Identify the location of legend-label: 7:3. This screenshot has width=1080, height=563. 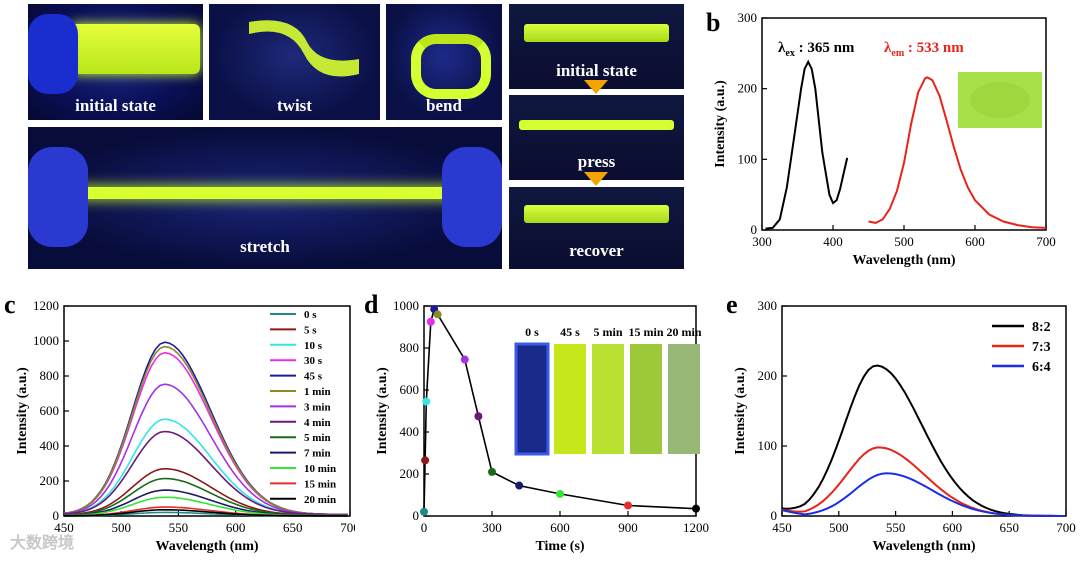
(1041, 347).